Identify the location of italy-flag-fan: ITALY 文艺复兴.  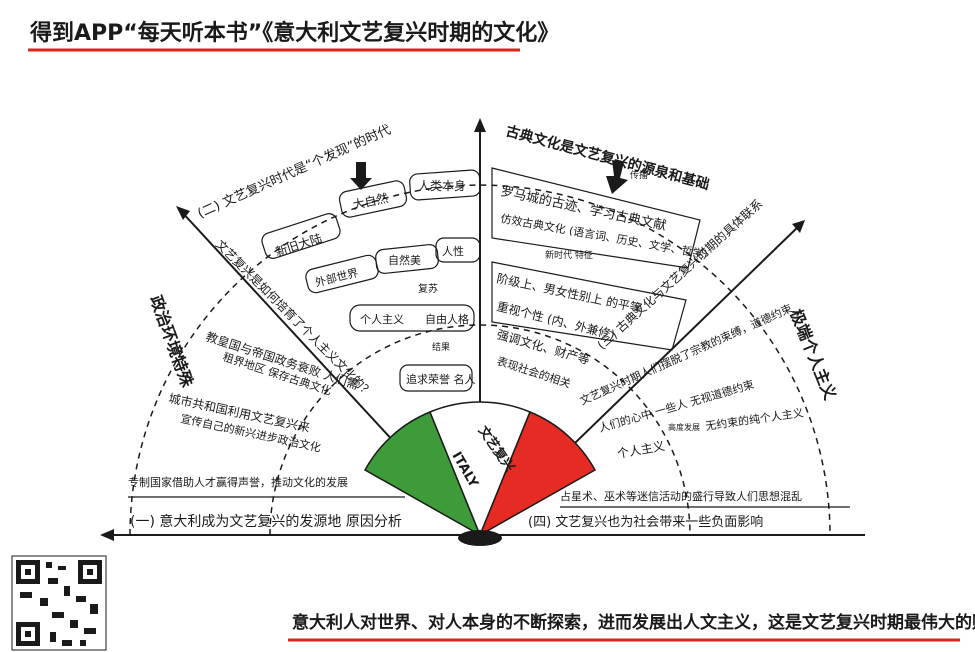
(480, 473).